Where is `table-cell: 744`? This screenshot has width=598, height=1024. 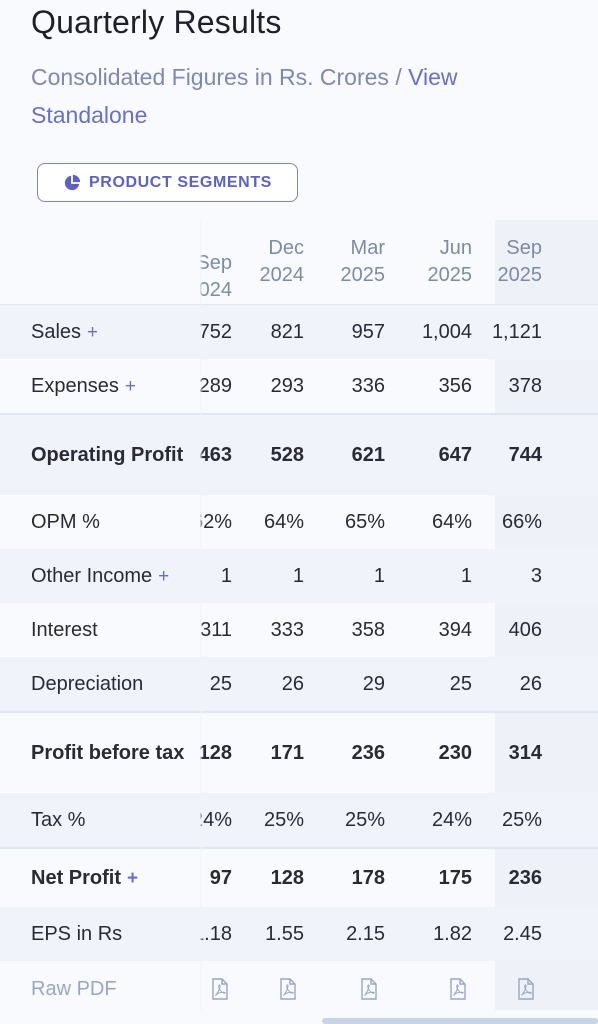 table-cell: 744 is located at coordinates (525, 454).